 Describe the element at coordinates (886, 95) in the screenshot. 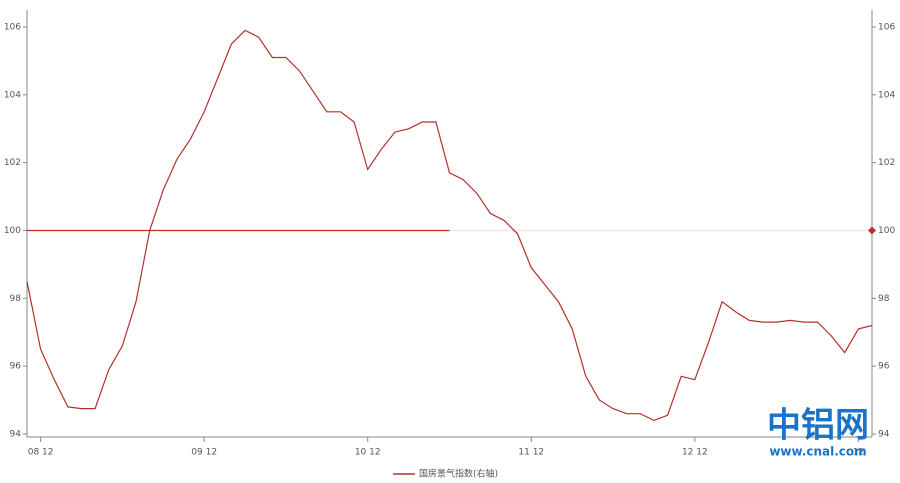

I see `y2-tick-label: 104` at that location.